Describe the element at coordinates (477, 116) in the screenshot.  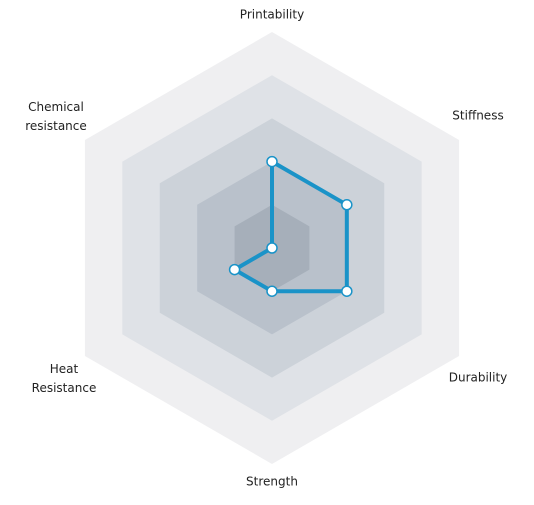
I see `axis-label: Stiffness` at that location.